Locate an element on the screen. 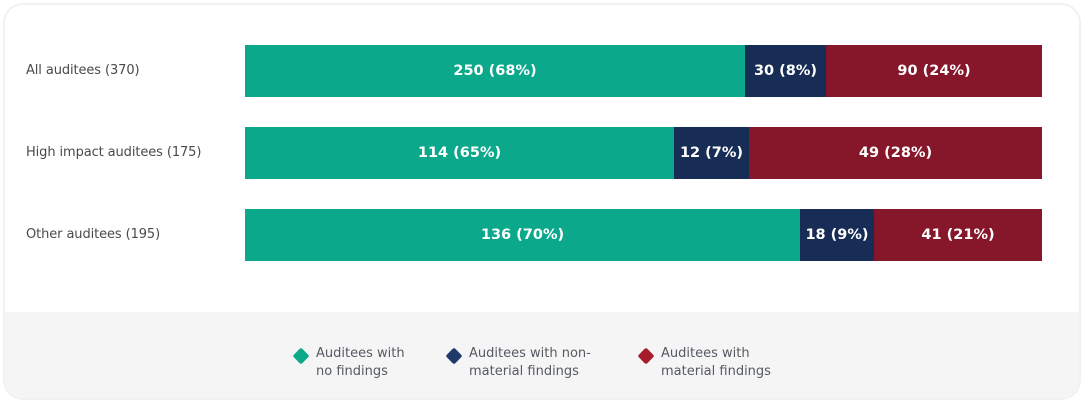 This screenshot has width=1087, height=407. bar-high-impact-auditees: 114 (65%) 12 (7%) 49 (28%) is located at coordinates (643, 153).